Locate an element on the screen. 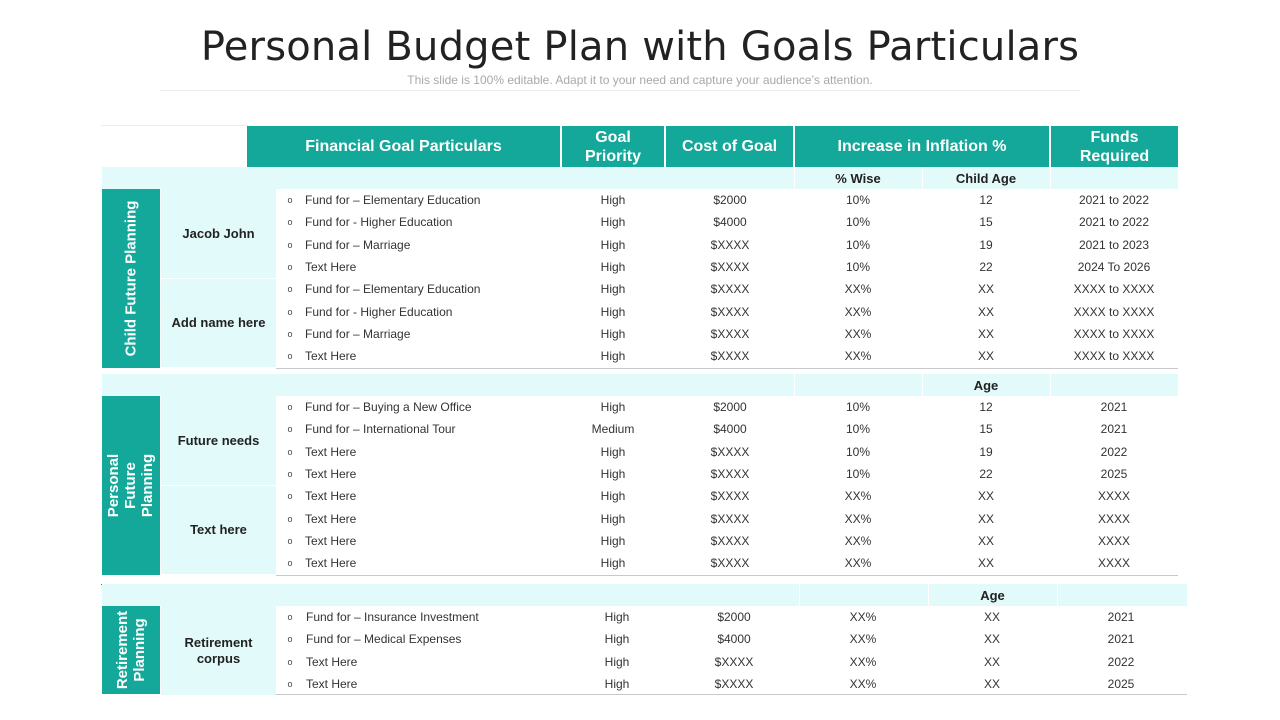 The width and height of the screenshot is (1280, 720). funds-cell: 2024 To 2026 is located at coordinates (1114, 266).